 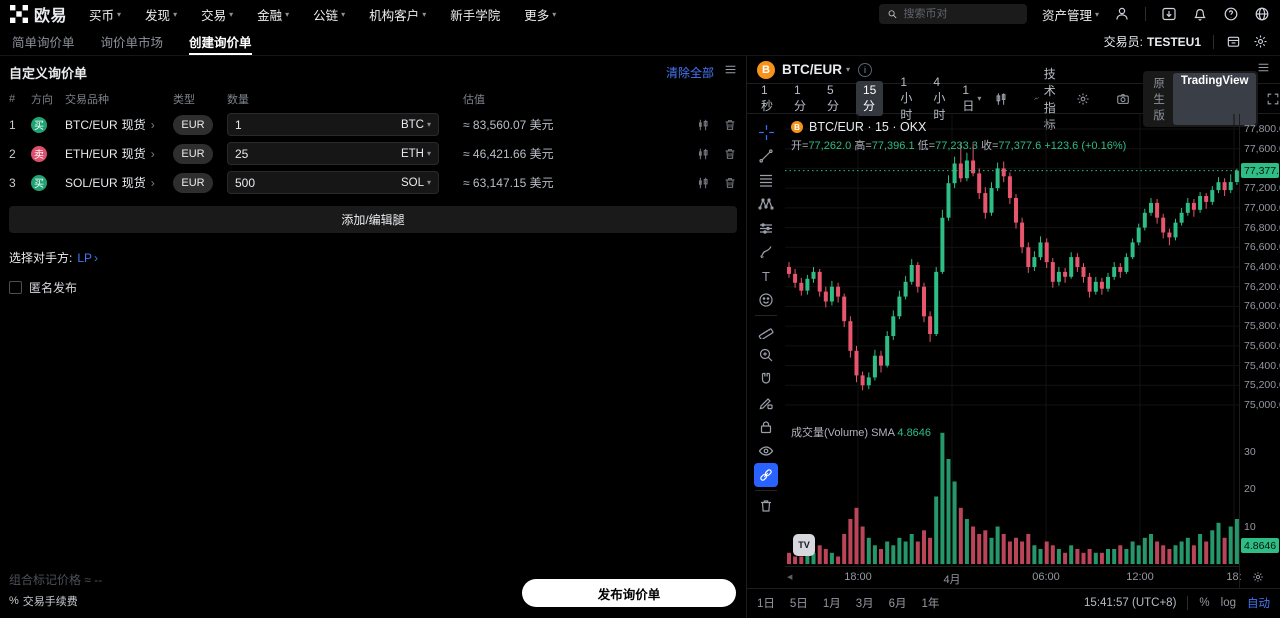 I want to click on lock-drawings-icon, so click(x=766, y=427).